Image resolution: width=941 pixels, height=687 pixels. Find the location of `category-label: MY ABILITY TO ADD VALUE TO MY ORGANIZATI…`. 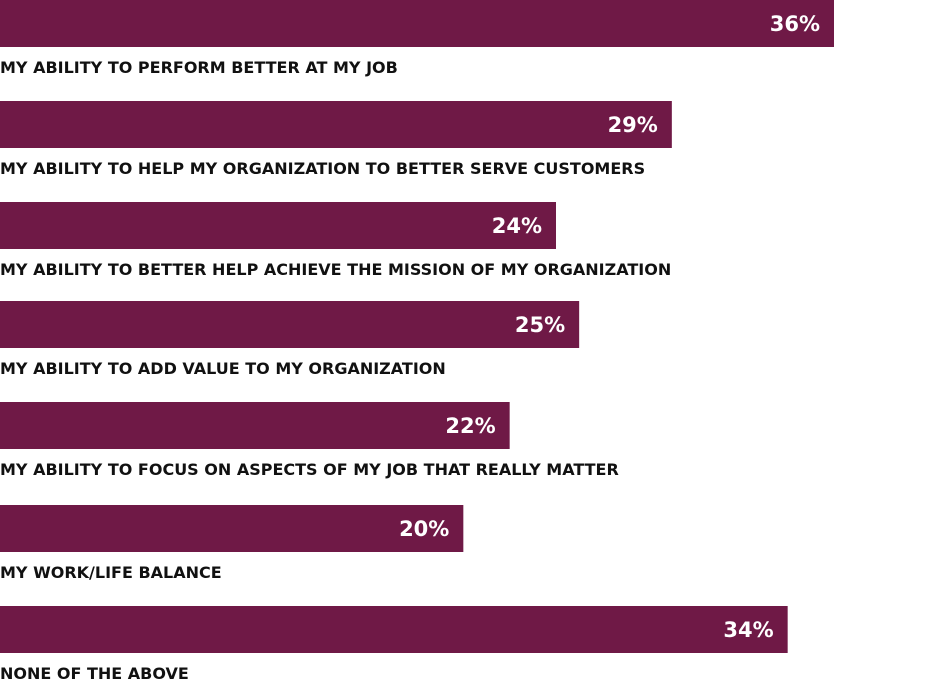

category-label: MY ABILITY TO ADD VALUE TO MY ORGANIZATI… is located at coordinates (223, 368).